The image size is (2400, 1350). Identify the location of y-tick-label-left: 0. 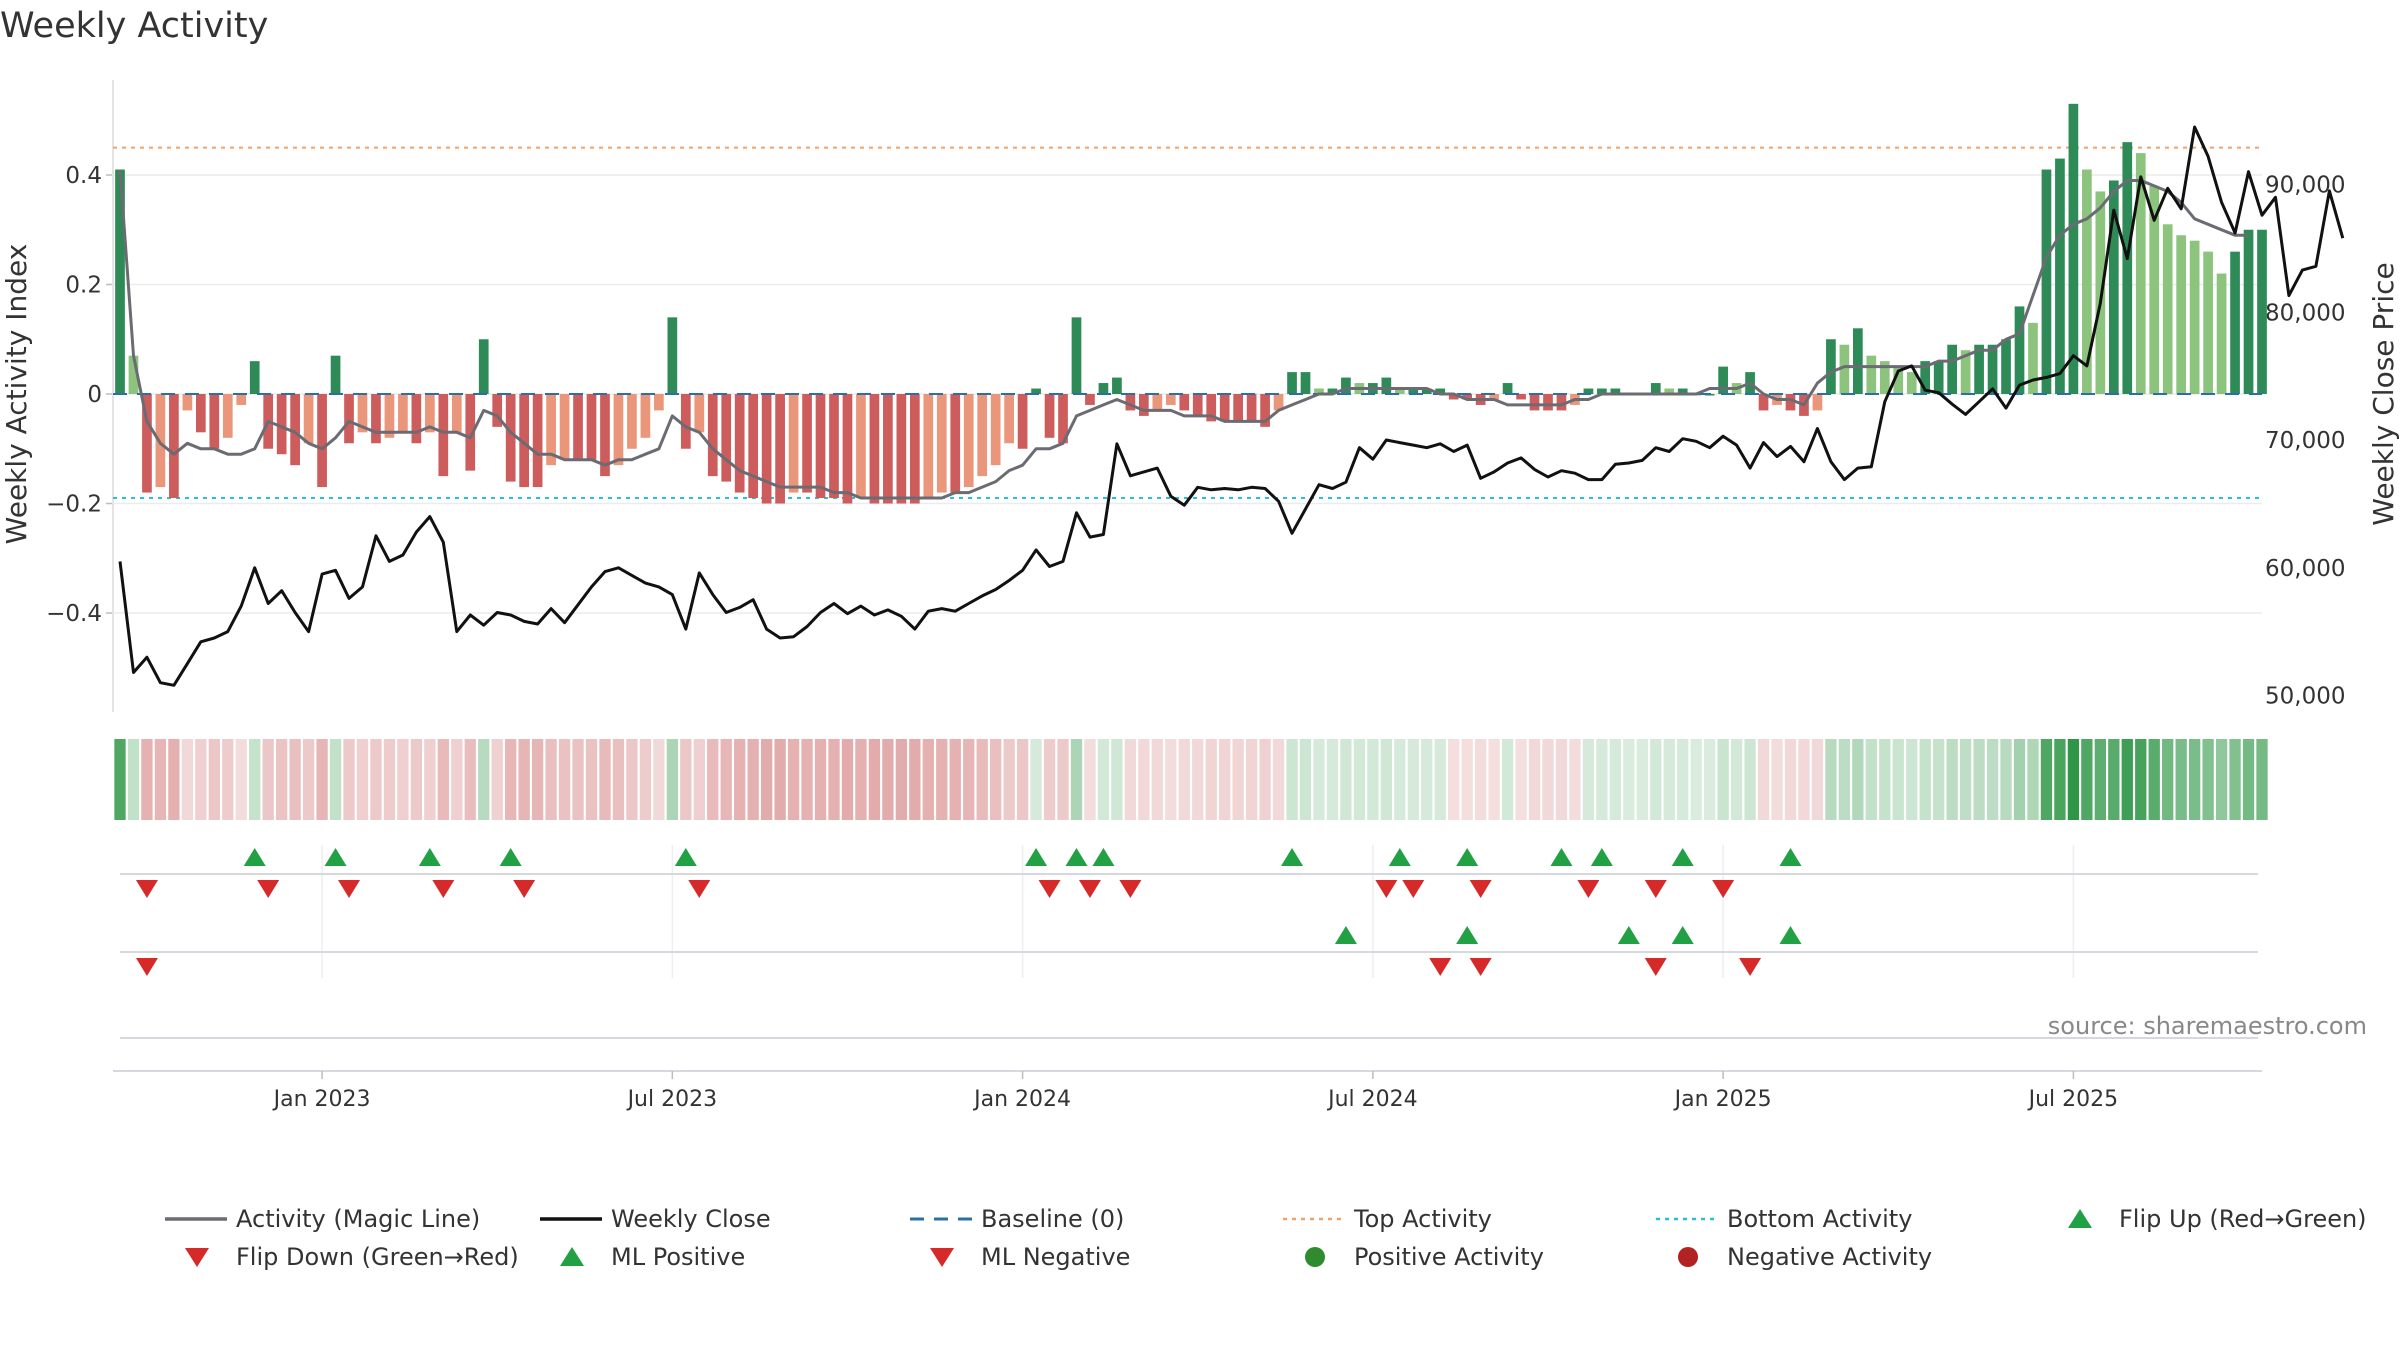
(94, 395).